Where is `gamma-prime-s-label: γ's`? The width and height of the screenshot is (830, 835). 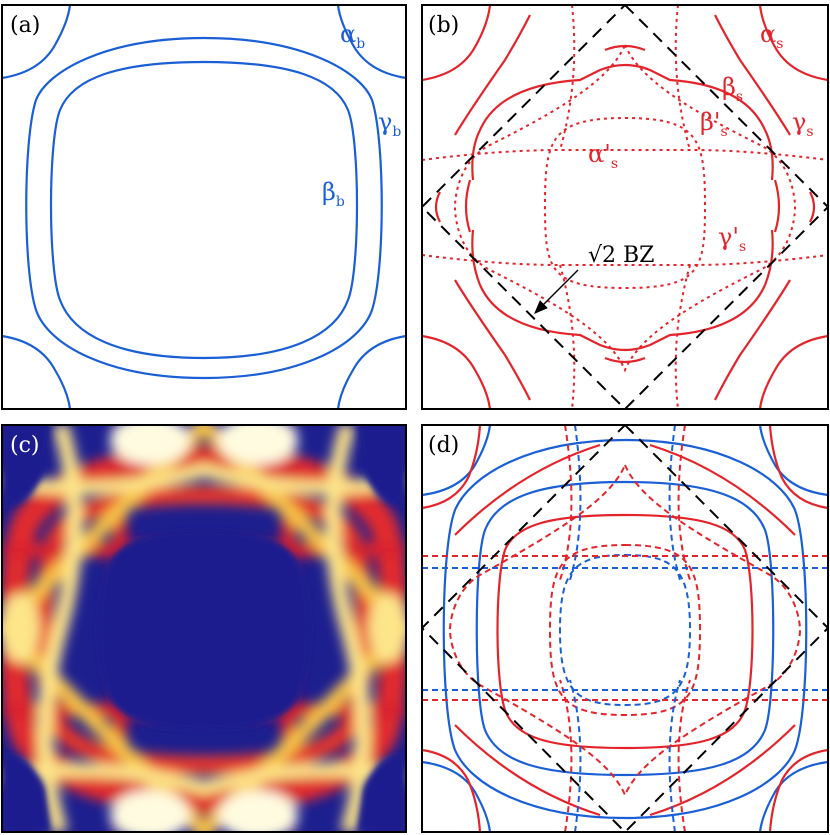 gamma-prime-s-label: γ's is located at coordinates (732, 239).